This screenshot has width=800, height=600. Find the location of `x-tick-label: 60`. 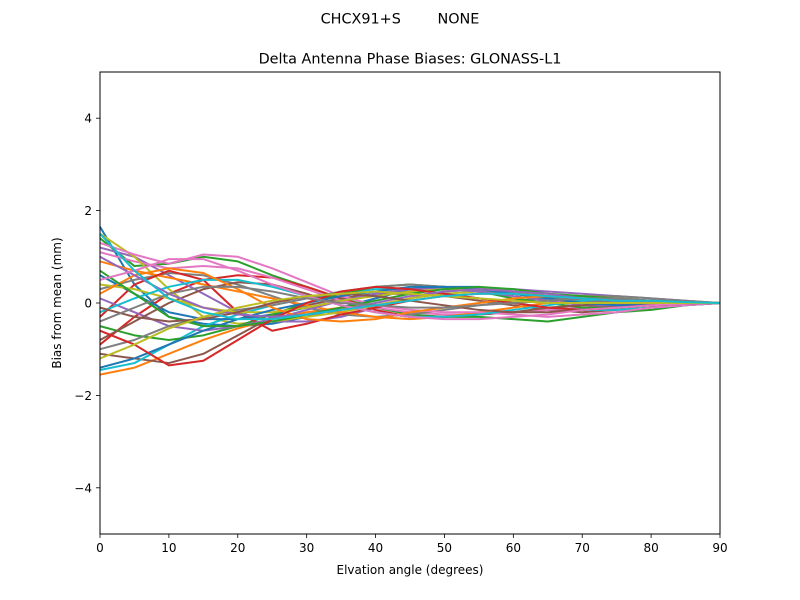

x-tick-label: 60 is located at coordinates (513, 548).